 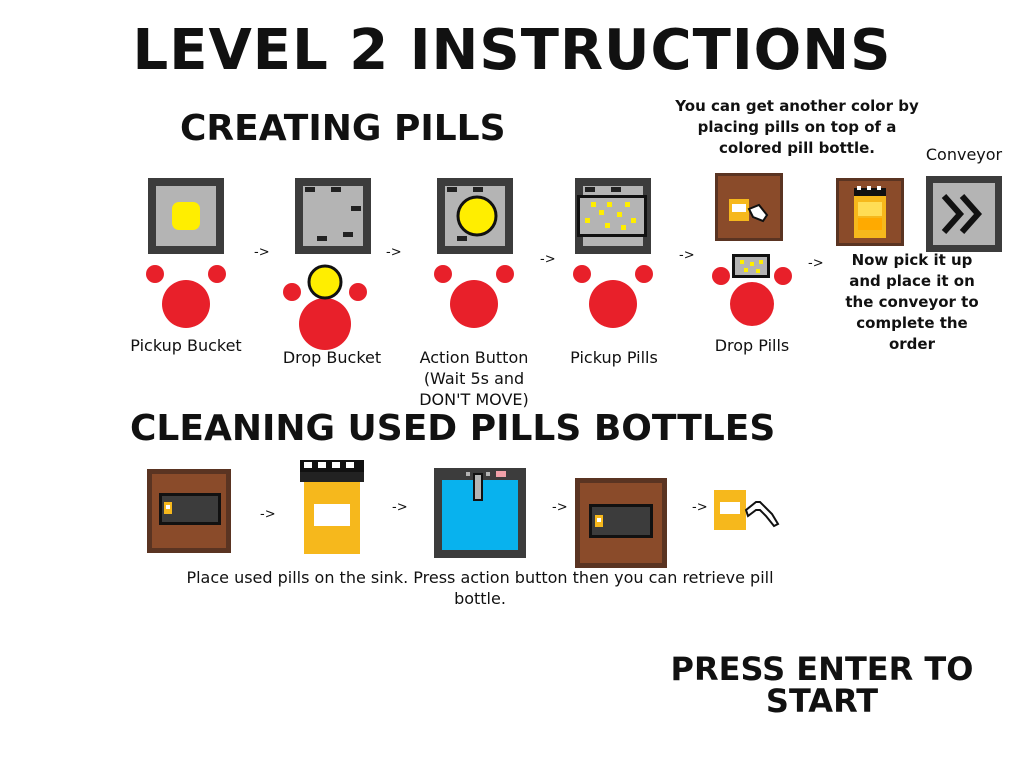 What do you see at coordinates (822, 685) in the screenshot?
I see `press-enter-prompt: PRESS ENTER TO START` at bounding box center [822, 685].